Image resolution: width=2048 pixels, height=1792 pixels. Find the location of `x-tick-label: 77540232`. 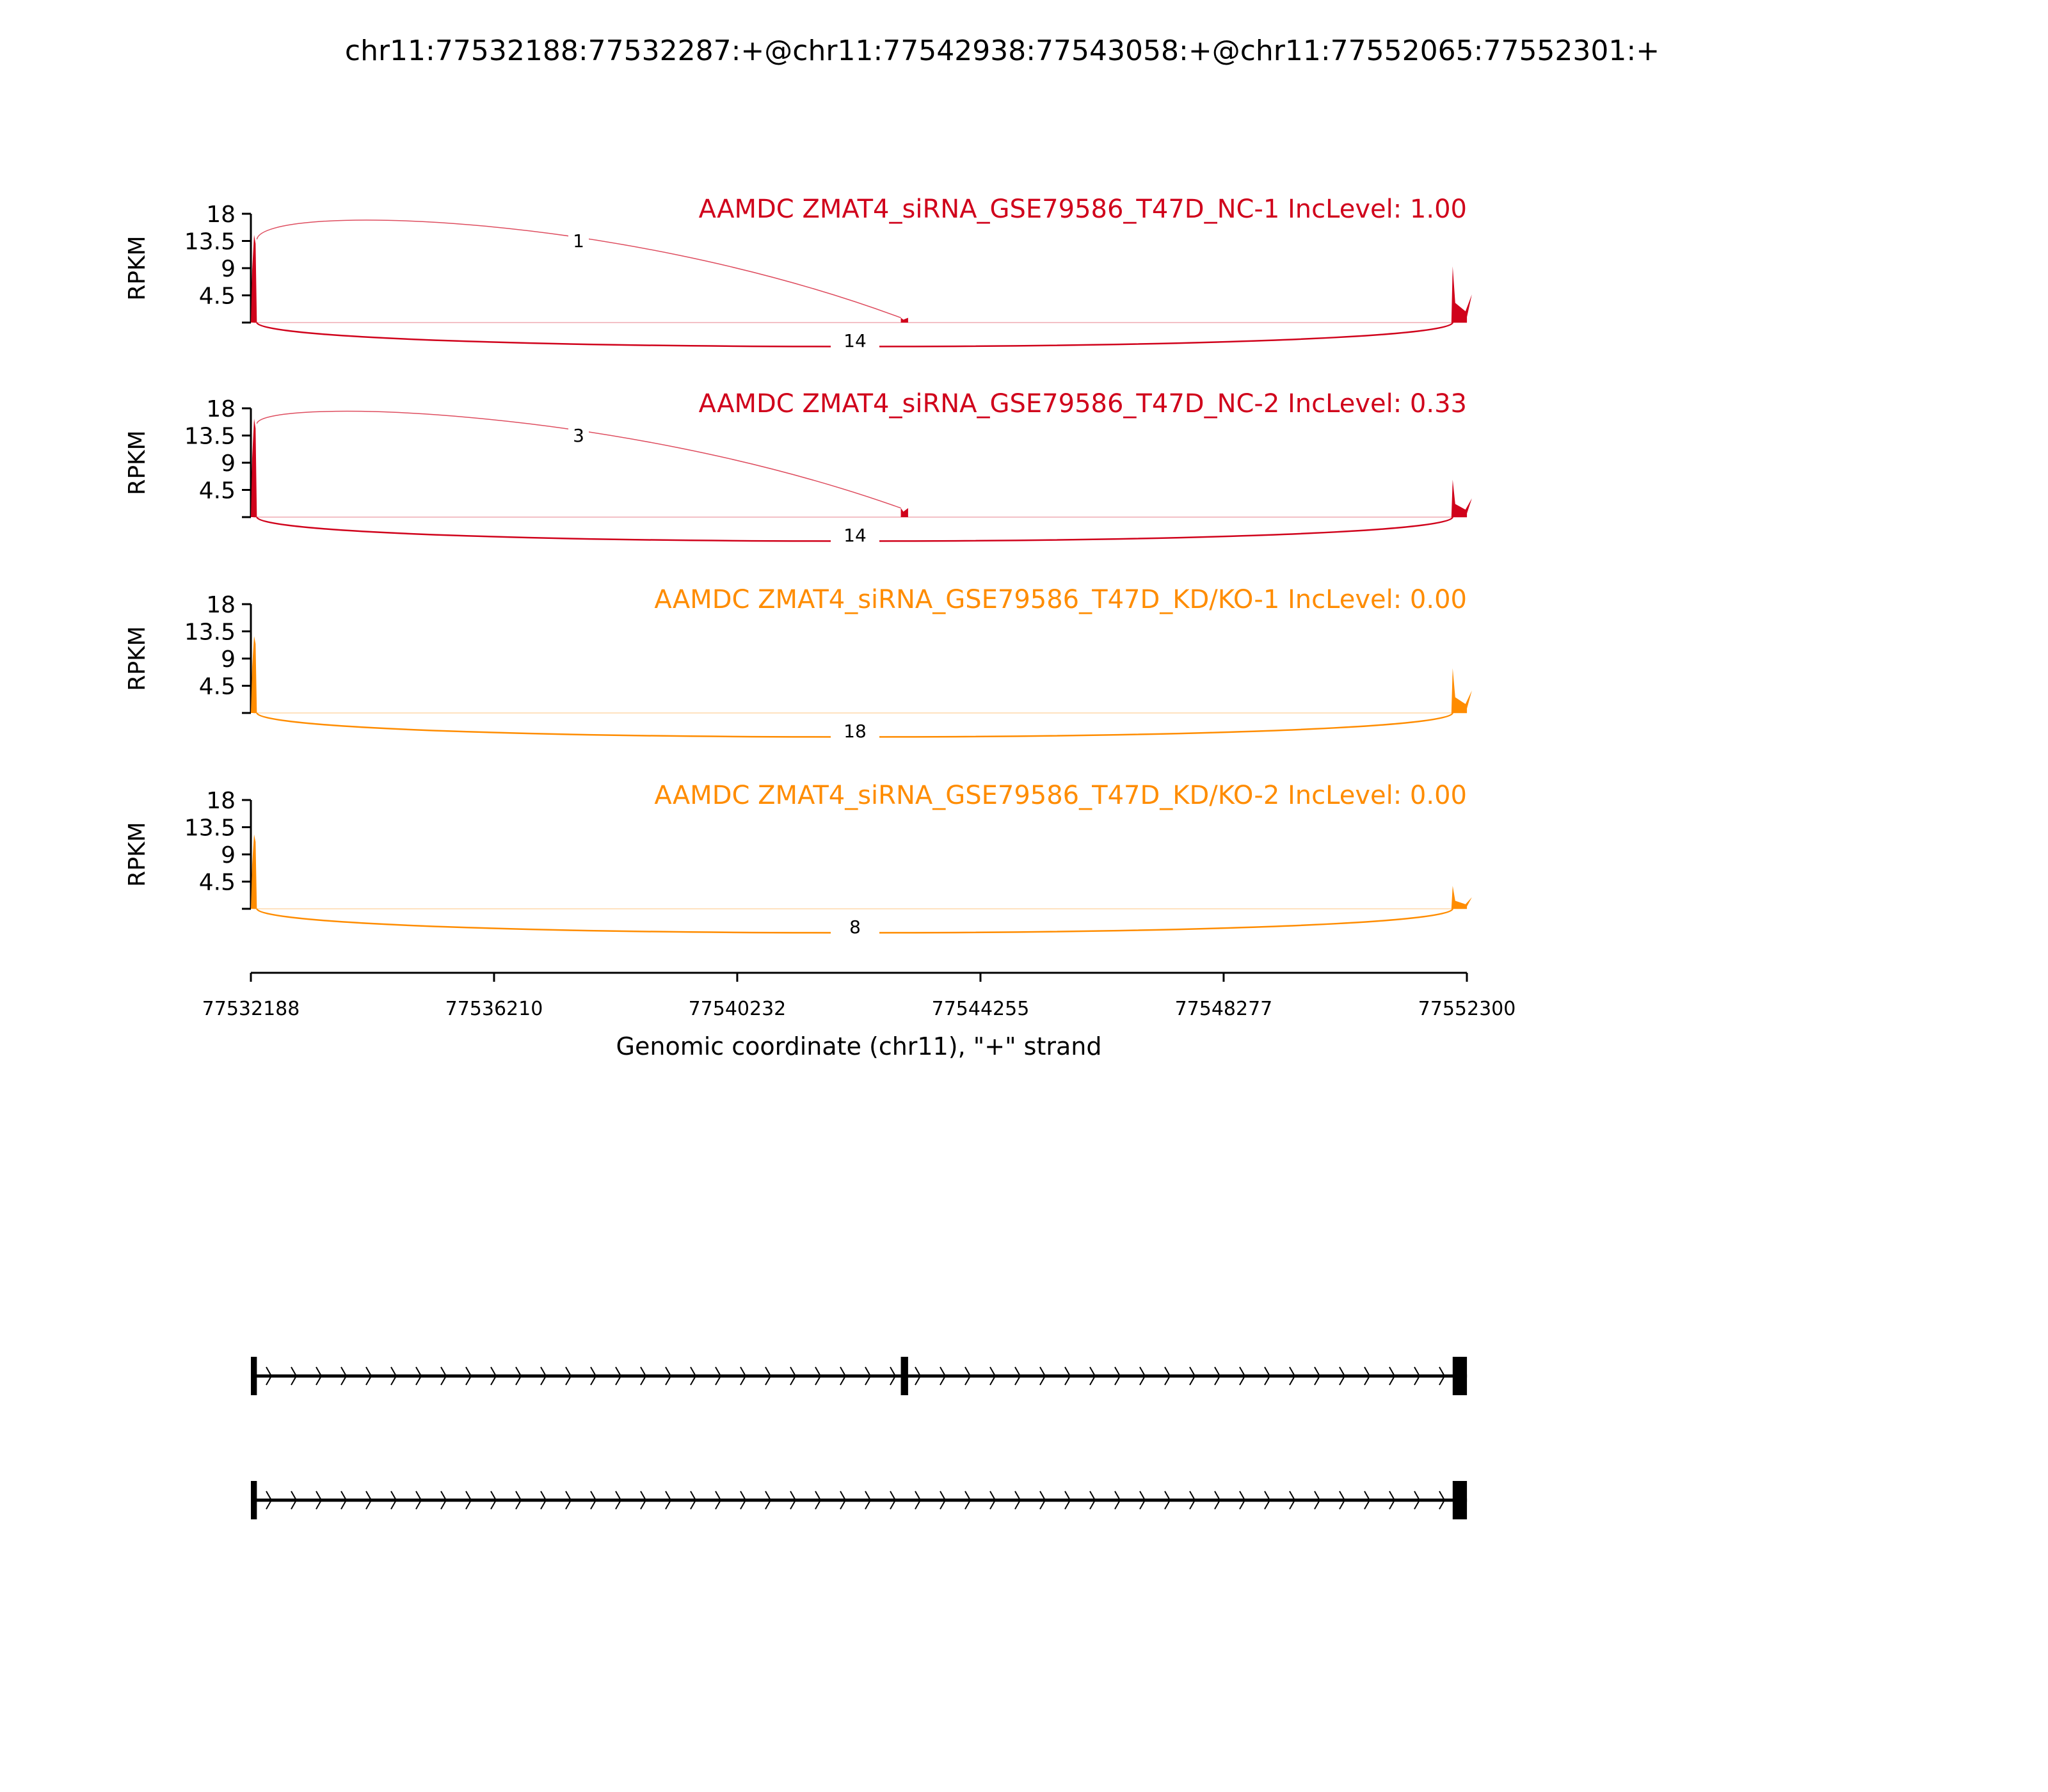

x-tick-label: 77540232 is located at coordinates (738, 1009).